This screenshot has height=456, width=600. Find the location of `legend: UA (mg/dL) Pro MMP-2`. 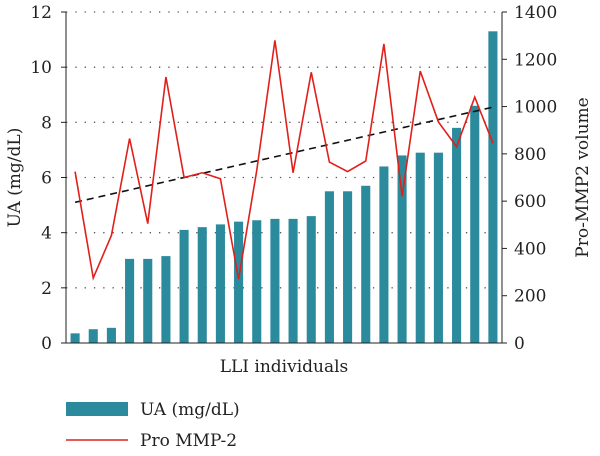

legend: UA (mg/dL) Pro MMP-2 is located at coordinates (153, 425).